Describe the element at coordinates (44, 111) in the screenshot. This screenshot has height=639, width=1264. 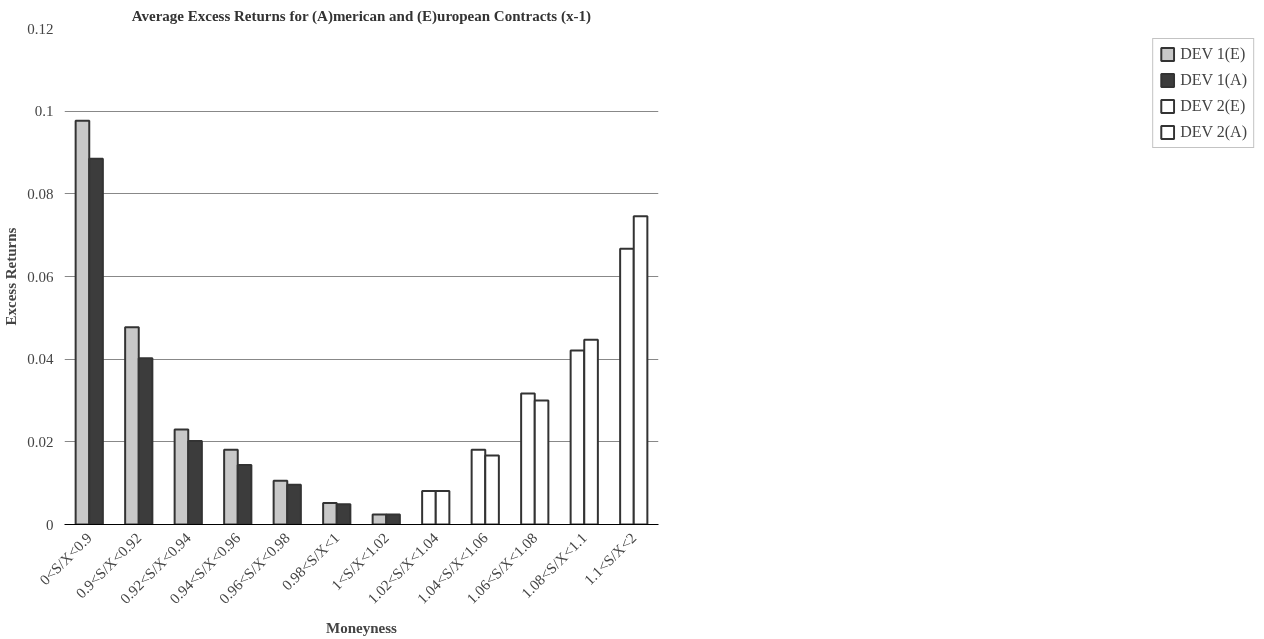
I see `y-tick-label: 0.1` at that location.